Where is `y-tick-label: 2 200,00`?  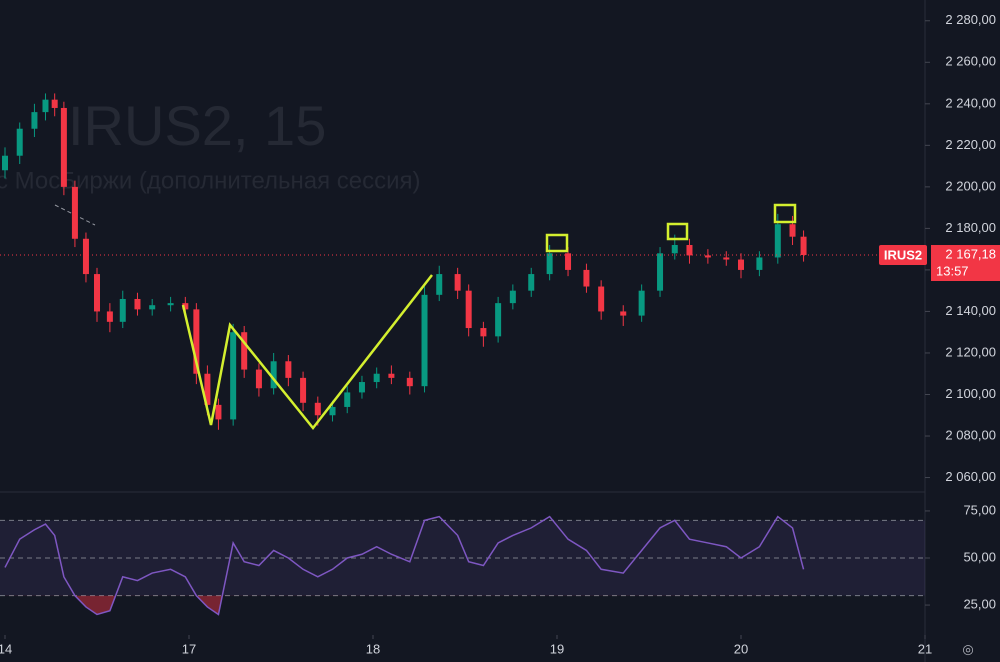
y-tick-label: 2 200,00 is located at coordinates (970, 185).